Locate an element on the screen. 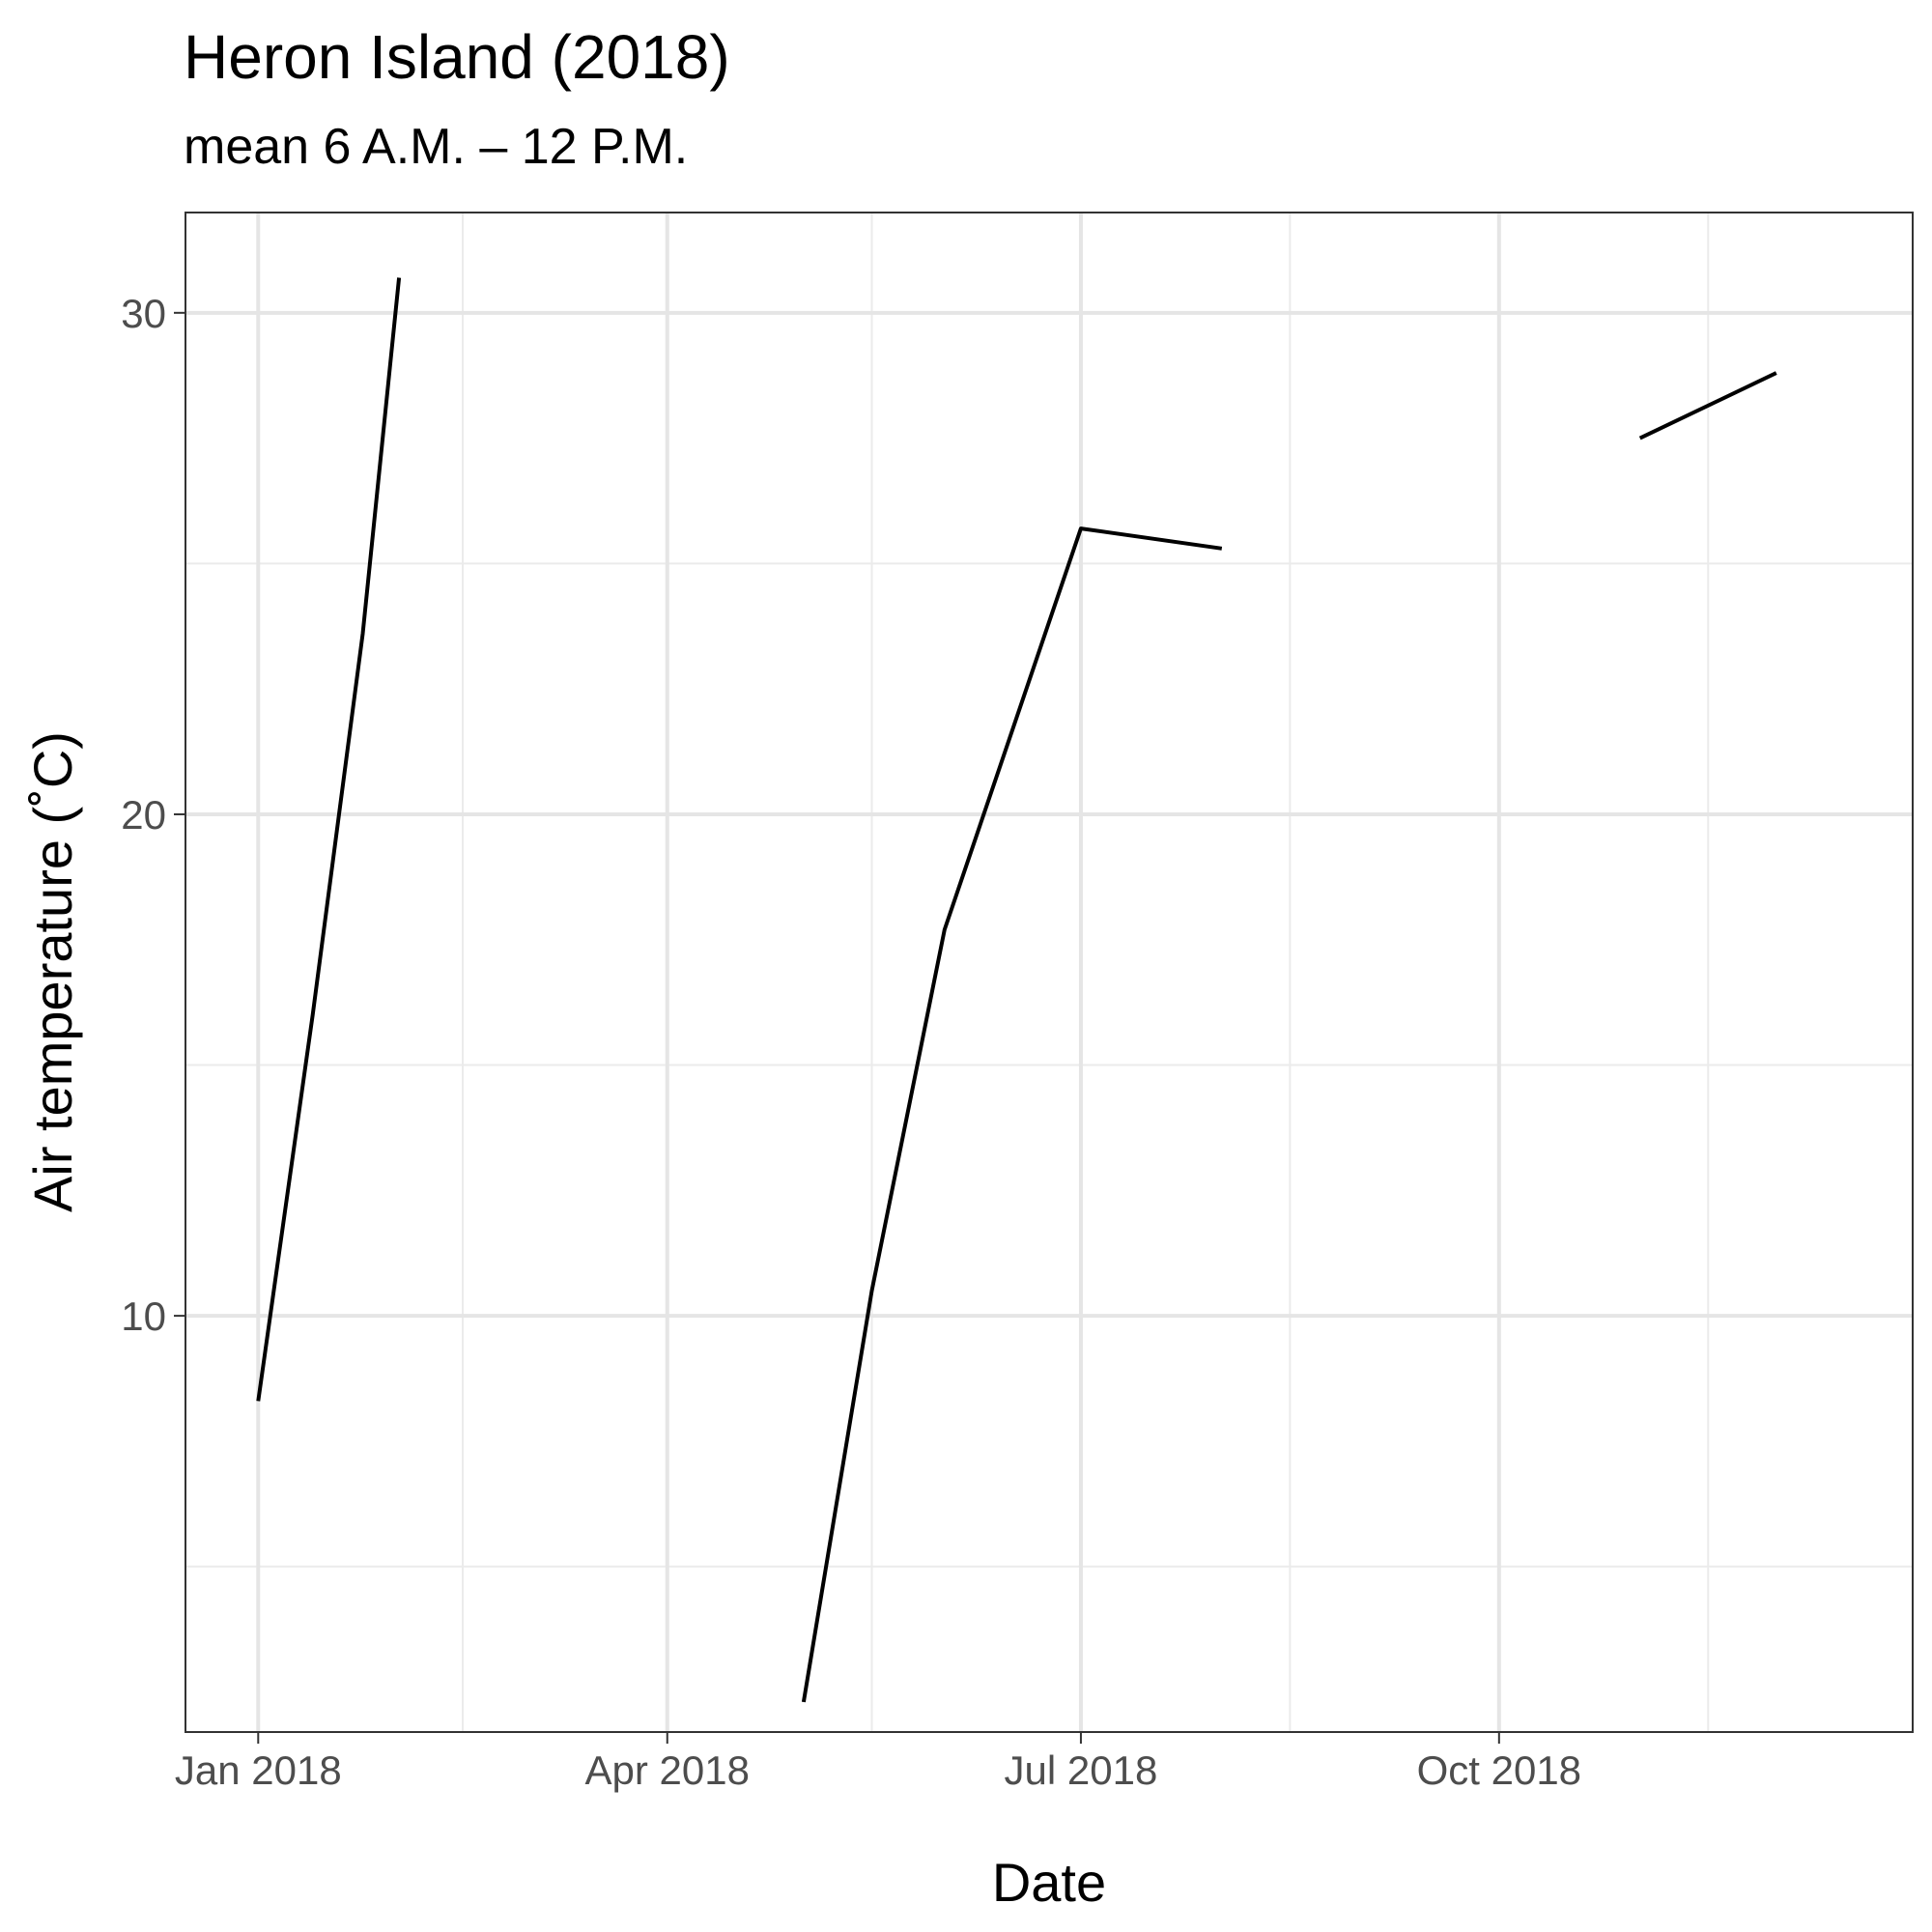  x-tick-label: Jan 2018 is located at coordinates (258, 1770).